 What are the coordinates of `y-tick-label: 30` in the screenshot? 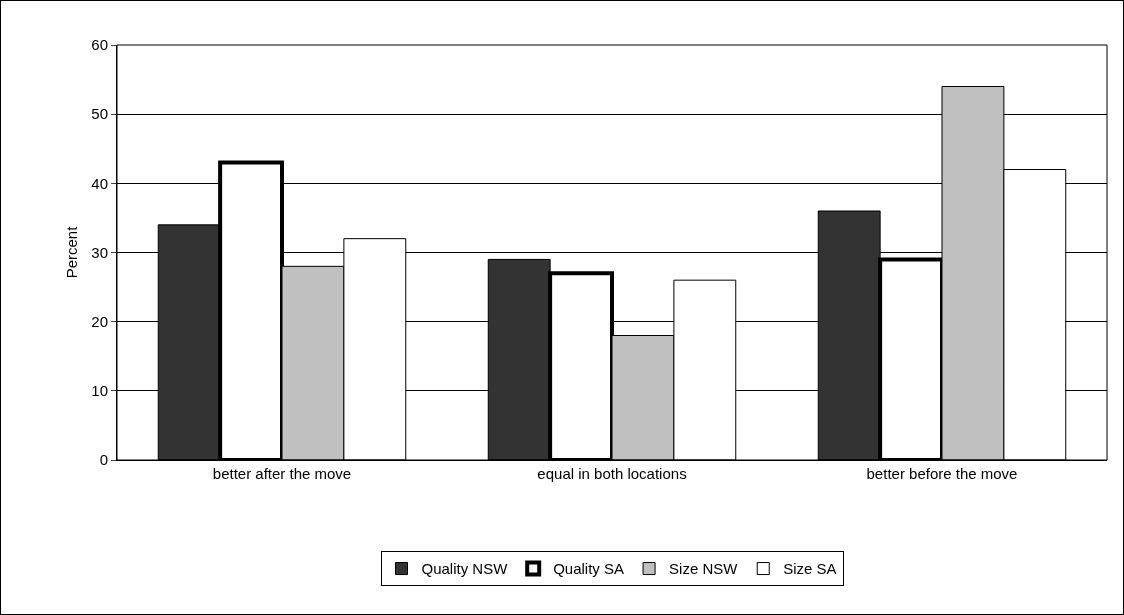 It's located at (99, 252).